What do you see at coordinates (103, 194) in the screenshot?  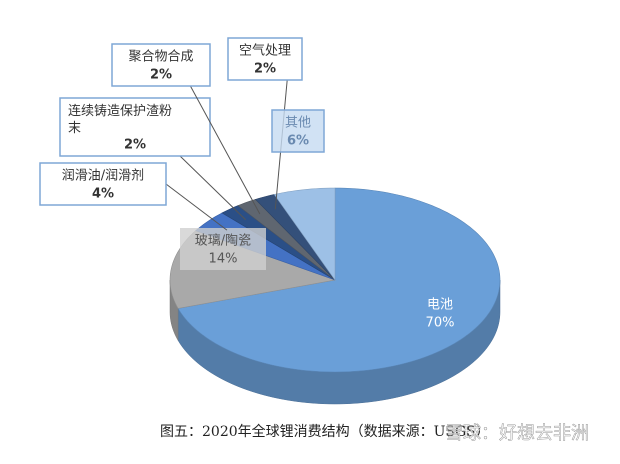 I see `value-label: 4%` at bounding box center [103, 194].